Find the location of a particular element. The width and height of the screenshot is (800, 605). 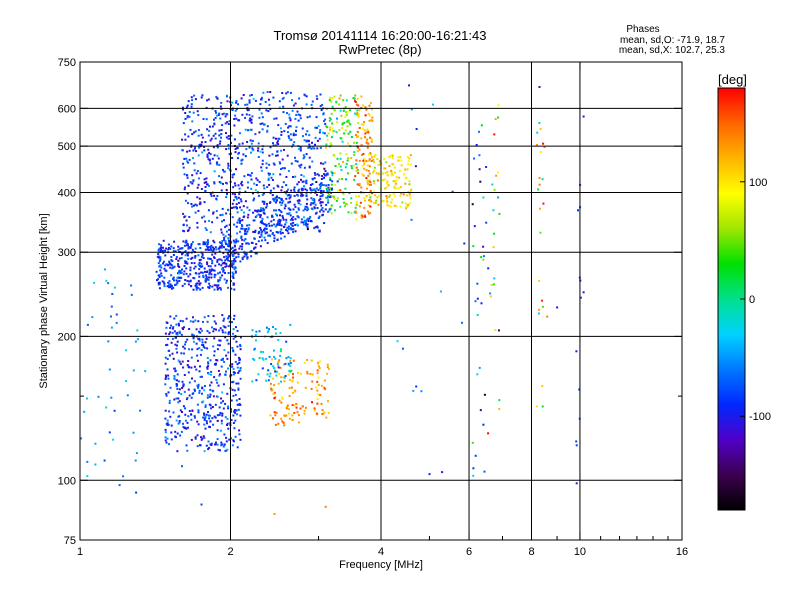

colorbar-tick-label: 0 is located at coordinates (752, 300).